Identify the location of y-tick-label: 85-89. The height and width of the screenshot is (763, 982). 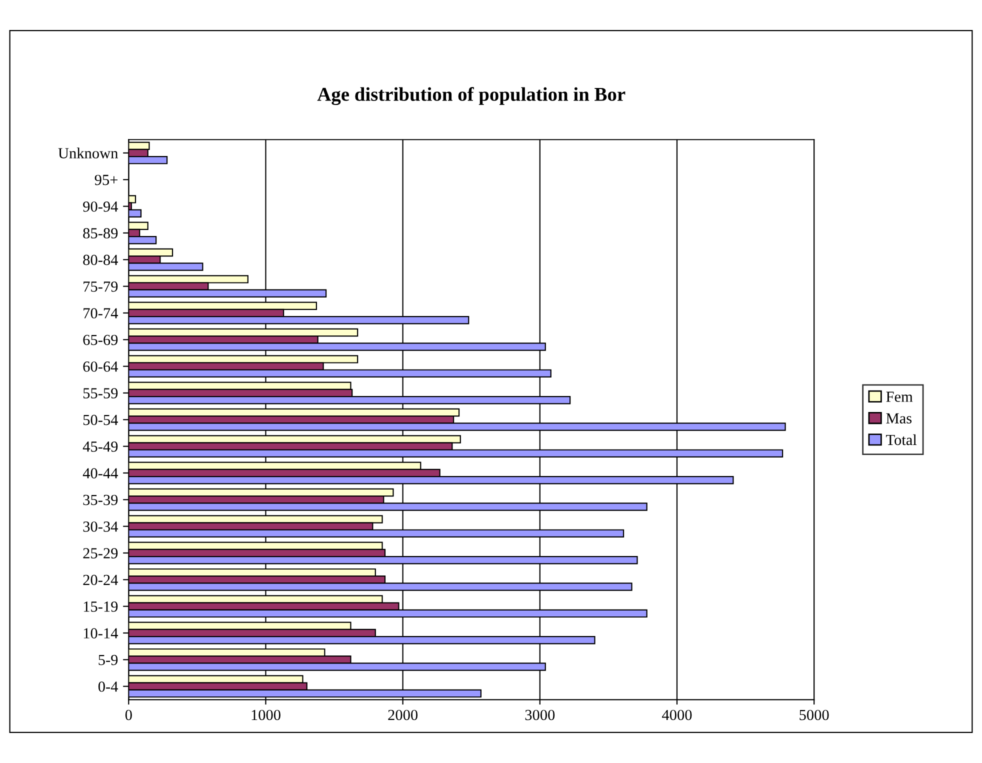
(100, 233).